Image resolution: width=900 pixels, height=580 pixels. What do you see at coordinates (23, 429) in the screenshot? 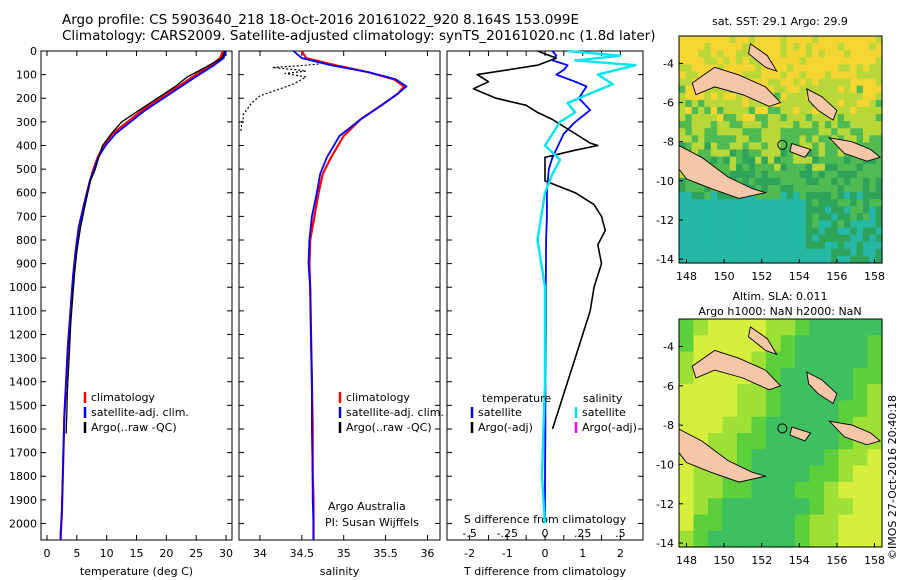
I see `y-tick-label-depth: 1600` at bounding box center [23, 429].